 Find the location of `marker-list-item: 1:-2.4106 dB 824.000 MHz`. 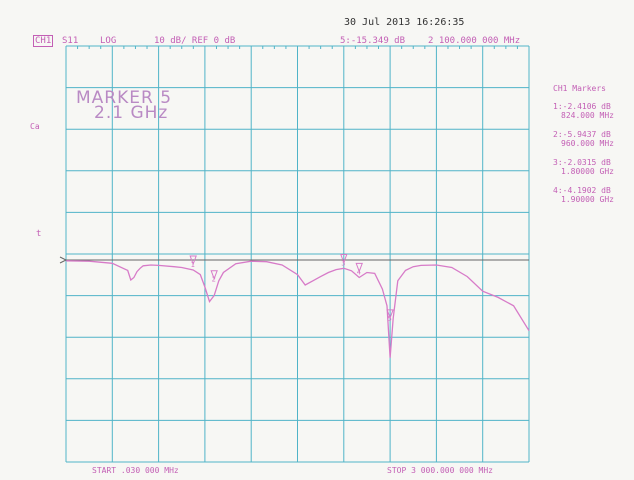

marker-list-item: 1:-2.4106 dB 824.000 MHz is located at coordinates (583, 111).